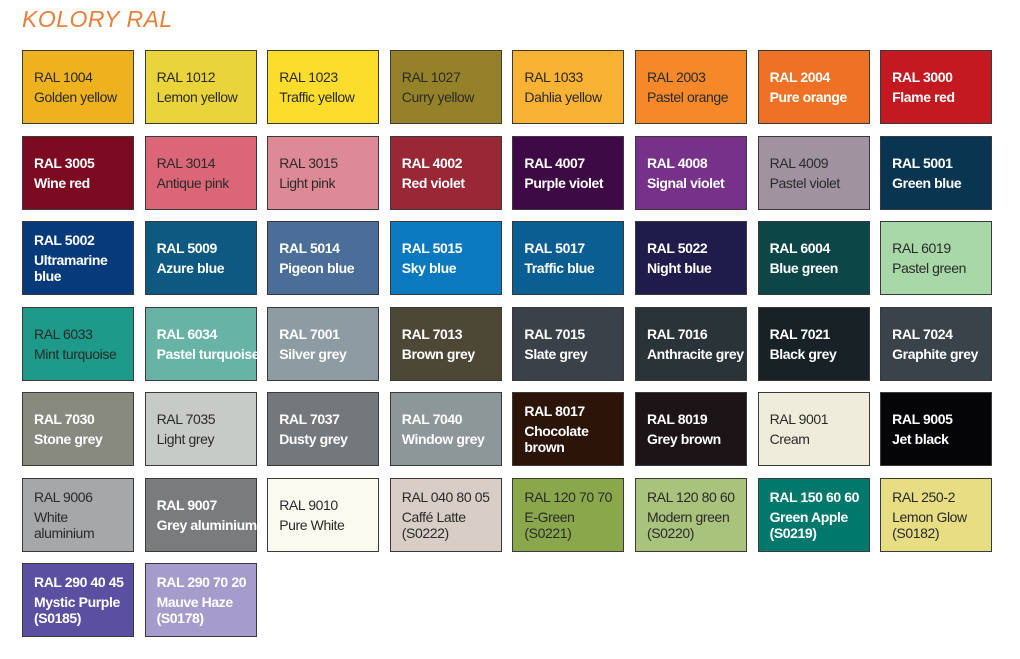 This screenshot has height=659, width=1020. Describe the element at coordinates (556, 431) in the screenshot. I see `swatch-name: Chocolate` at that location.